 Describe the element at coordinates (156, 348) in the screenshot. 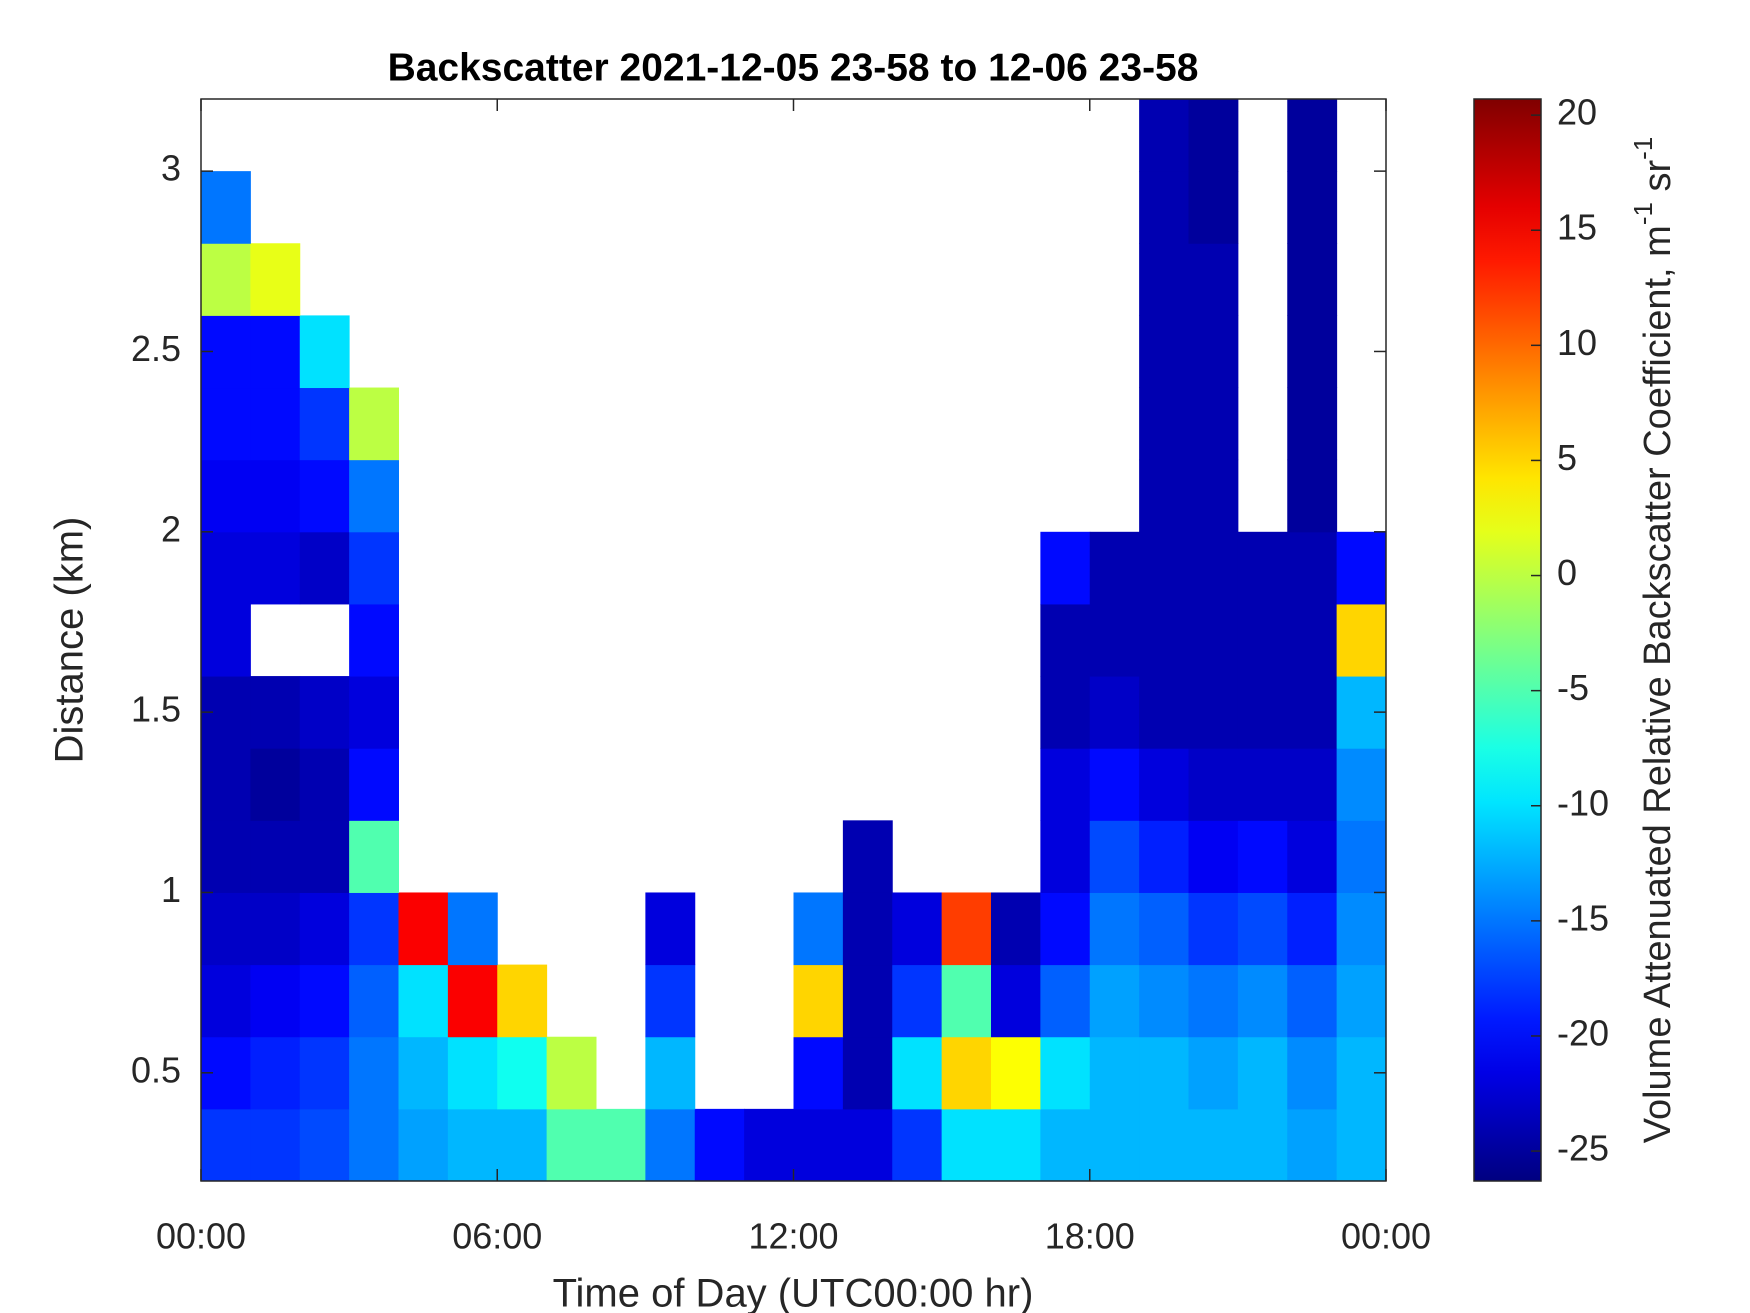

I see `y-tick-label: 2.5` at that location.